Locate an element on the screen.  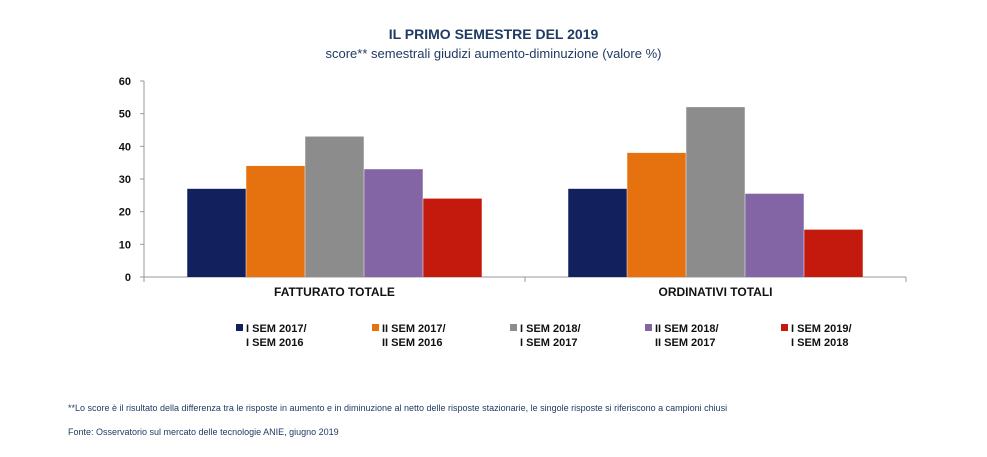
legend-label-line2: I SEM 2018 is located at coordinates (820, 343).